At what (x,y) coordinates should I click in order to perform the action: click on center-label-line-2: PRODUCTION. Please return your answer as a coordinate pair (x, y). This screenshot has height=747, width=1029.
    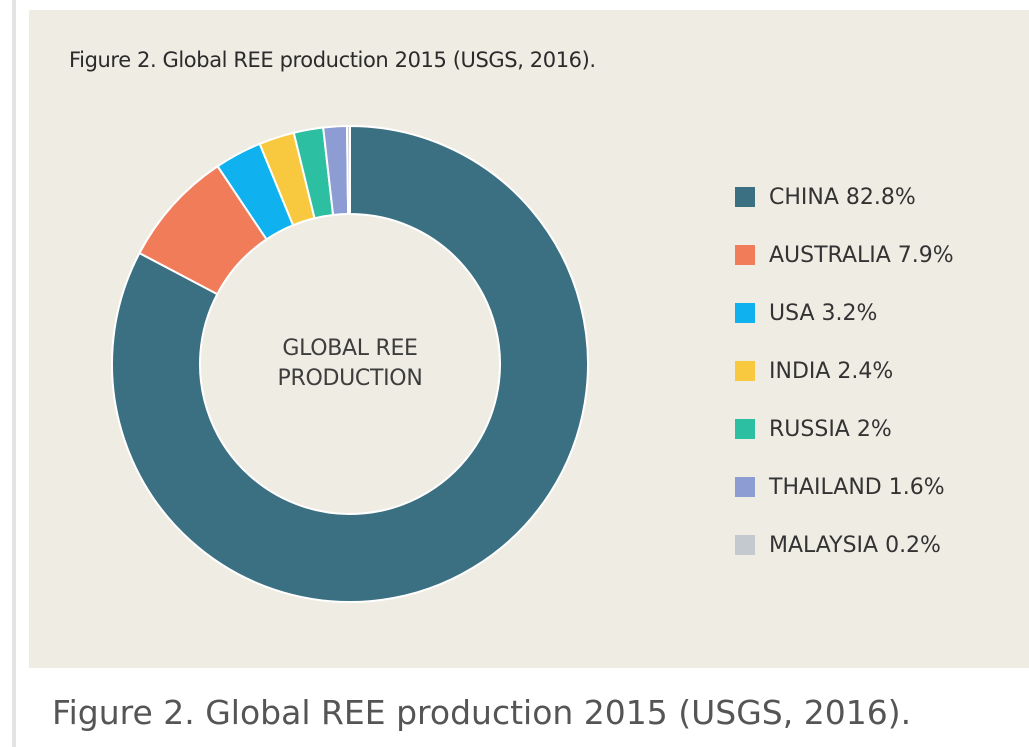
    Looking at the image, I should click on (350, 378).